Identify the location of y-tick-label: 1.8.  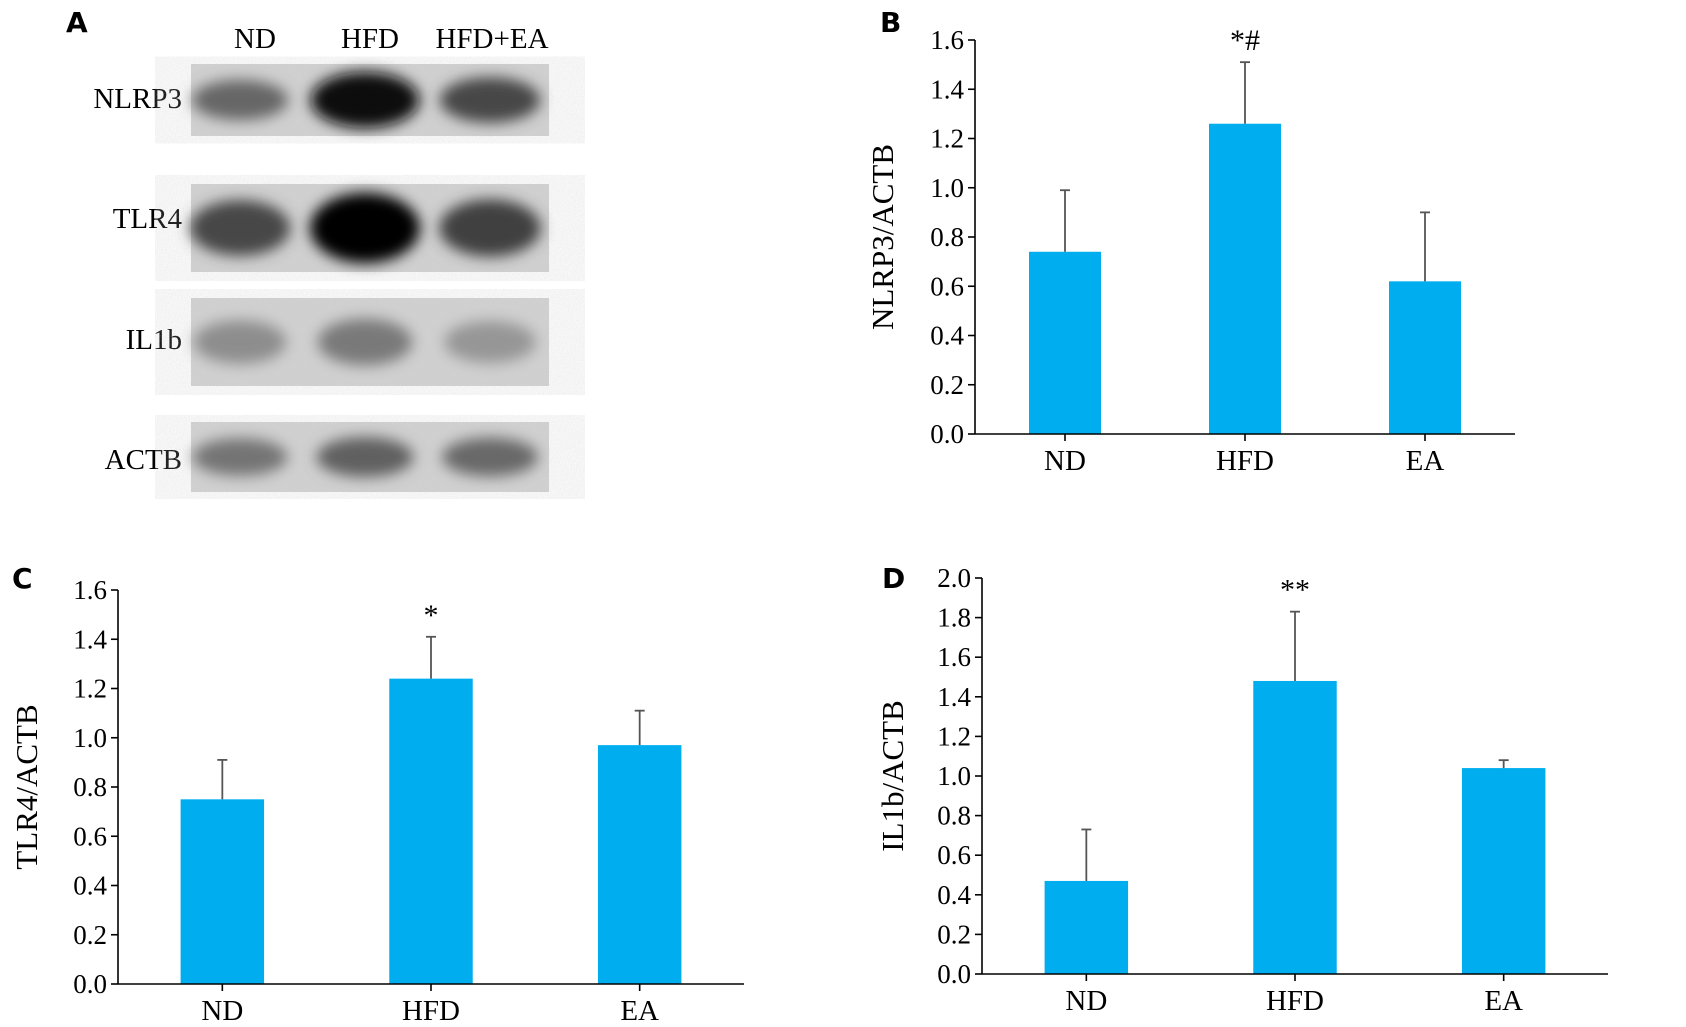
(954, 618).